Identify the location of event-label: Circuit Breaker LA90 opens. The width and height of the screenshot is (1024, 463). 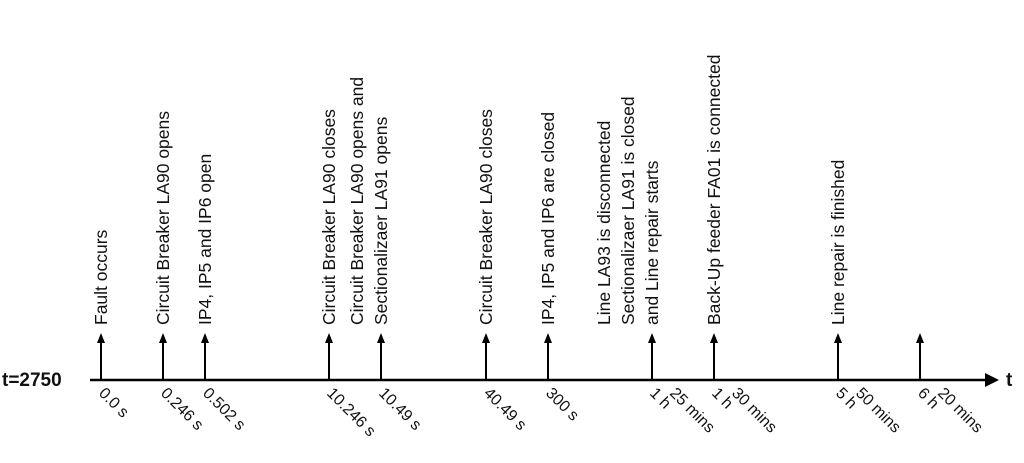
(163, 218).